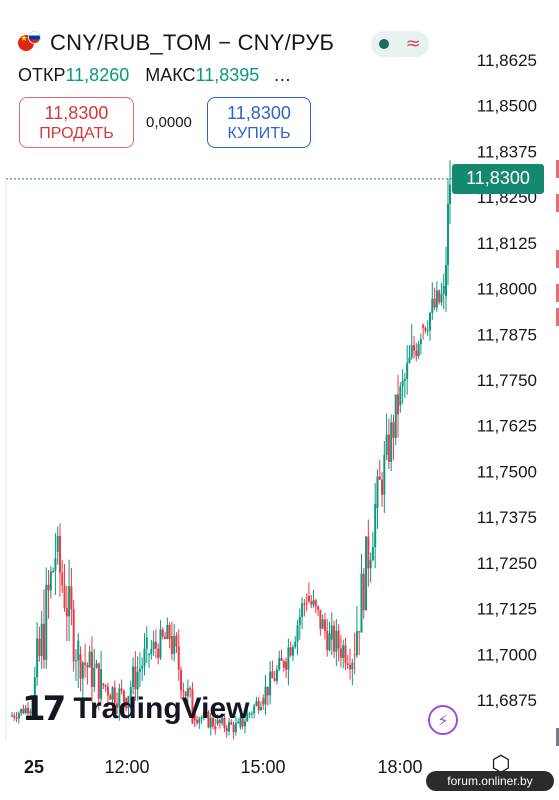 The height and width of the screenshot is (800, 559). Describe the element at coordinates (42, 75) in the screenshot. I see `open-label: ОТКР` at that location.